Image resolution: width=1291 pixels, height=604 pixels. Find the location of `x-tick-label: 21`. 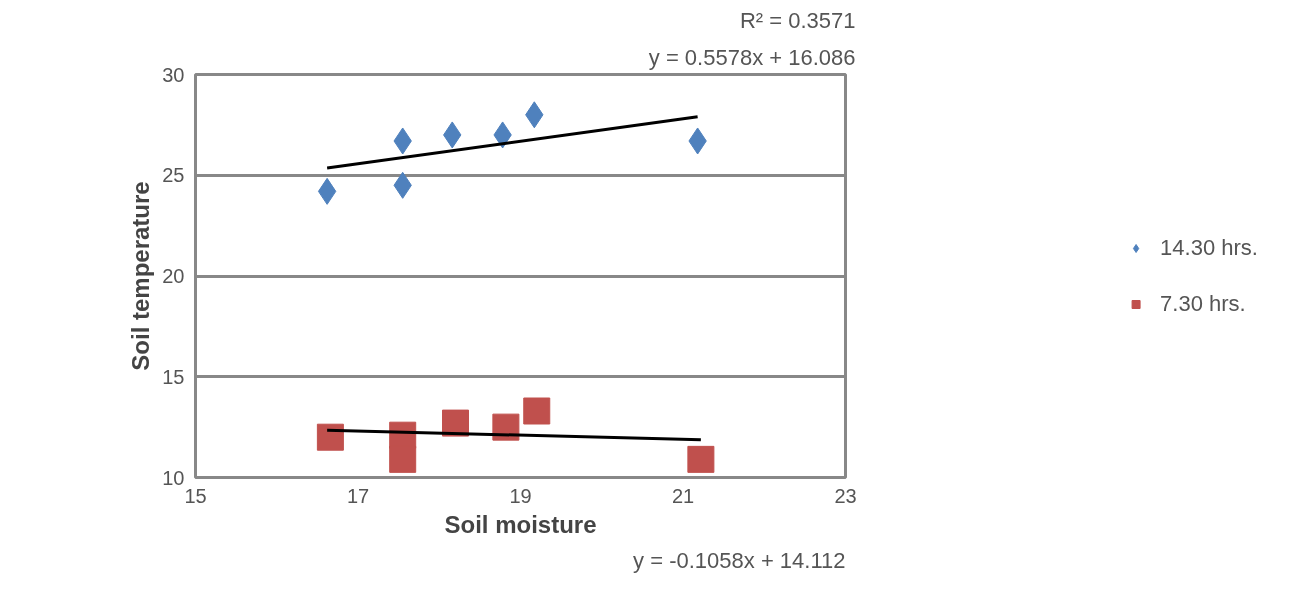

x-tick-label: 21 is located at coordinates (683, 495).